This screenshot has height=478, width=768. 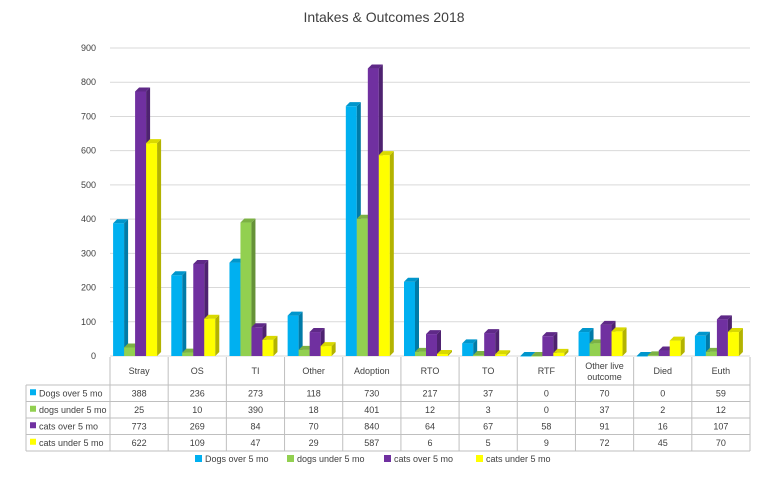 I want to click on x-tick-label: TO, so click(x=488, y=371).